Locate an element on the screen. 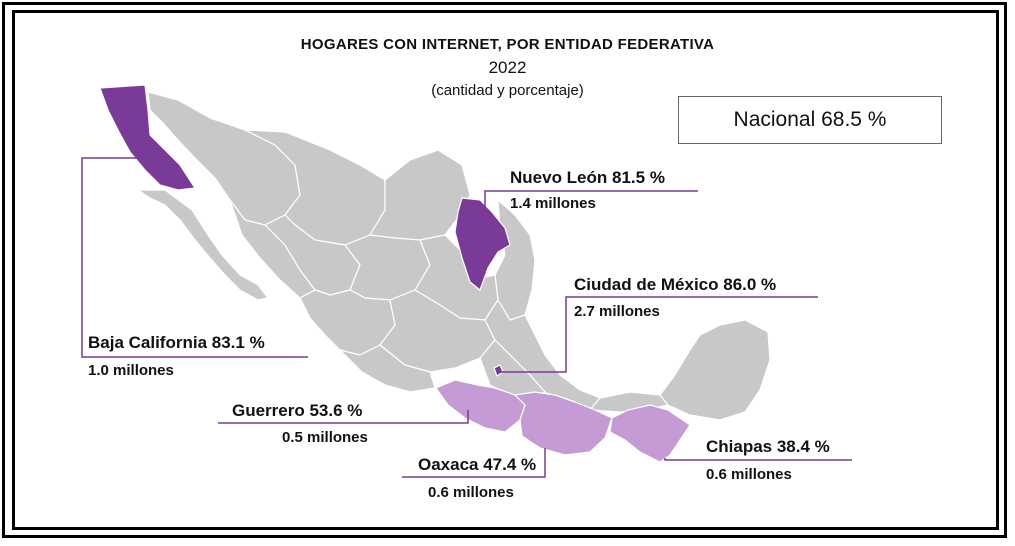  leader-oaxaca is located at coordinates (474, 463).